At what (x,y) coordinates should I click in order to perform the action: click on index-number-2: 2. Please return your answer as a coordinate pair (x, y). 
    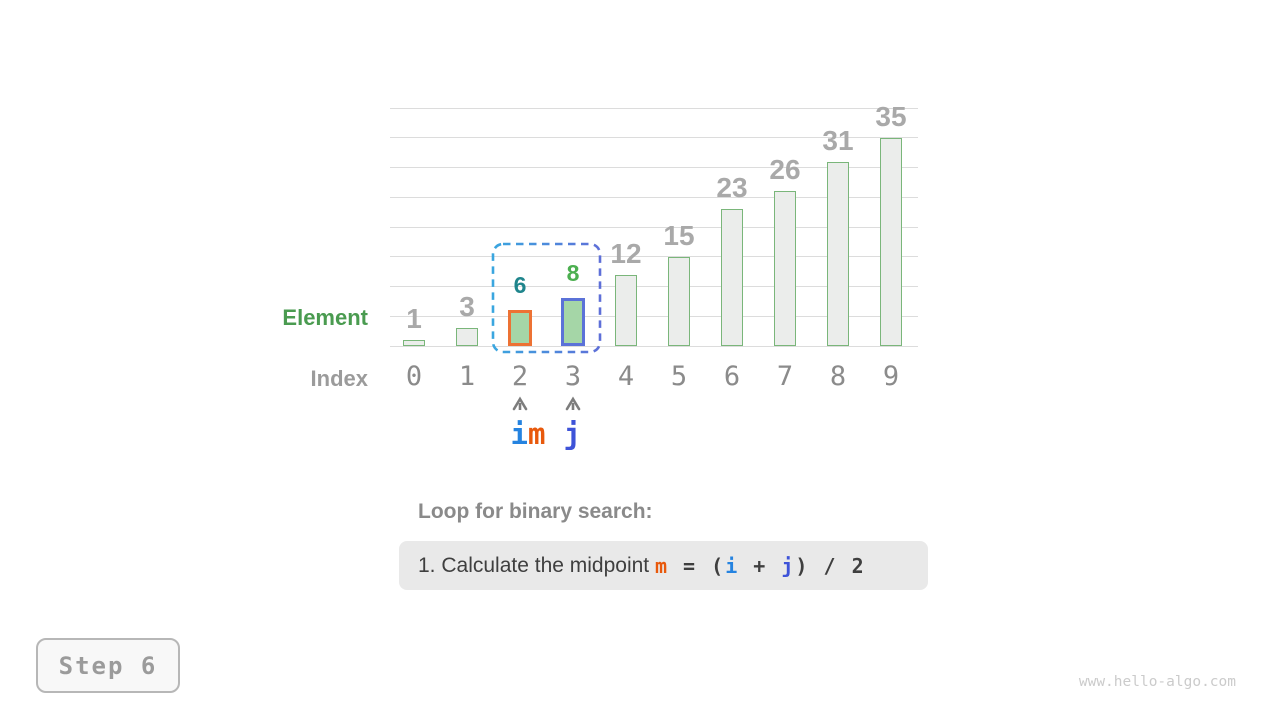
    Looking at the image, I should click on (520, 376).